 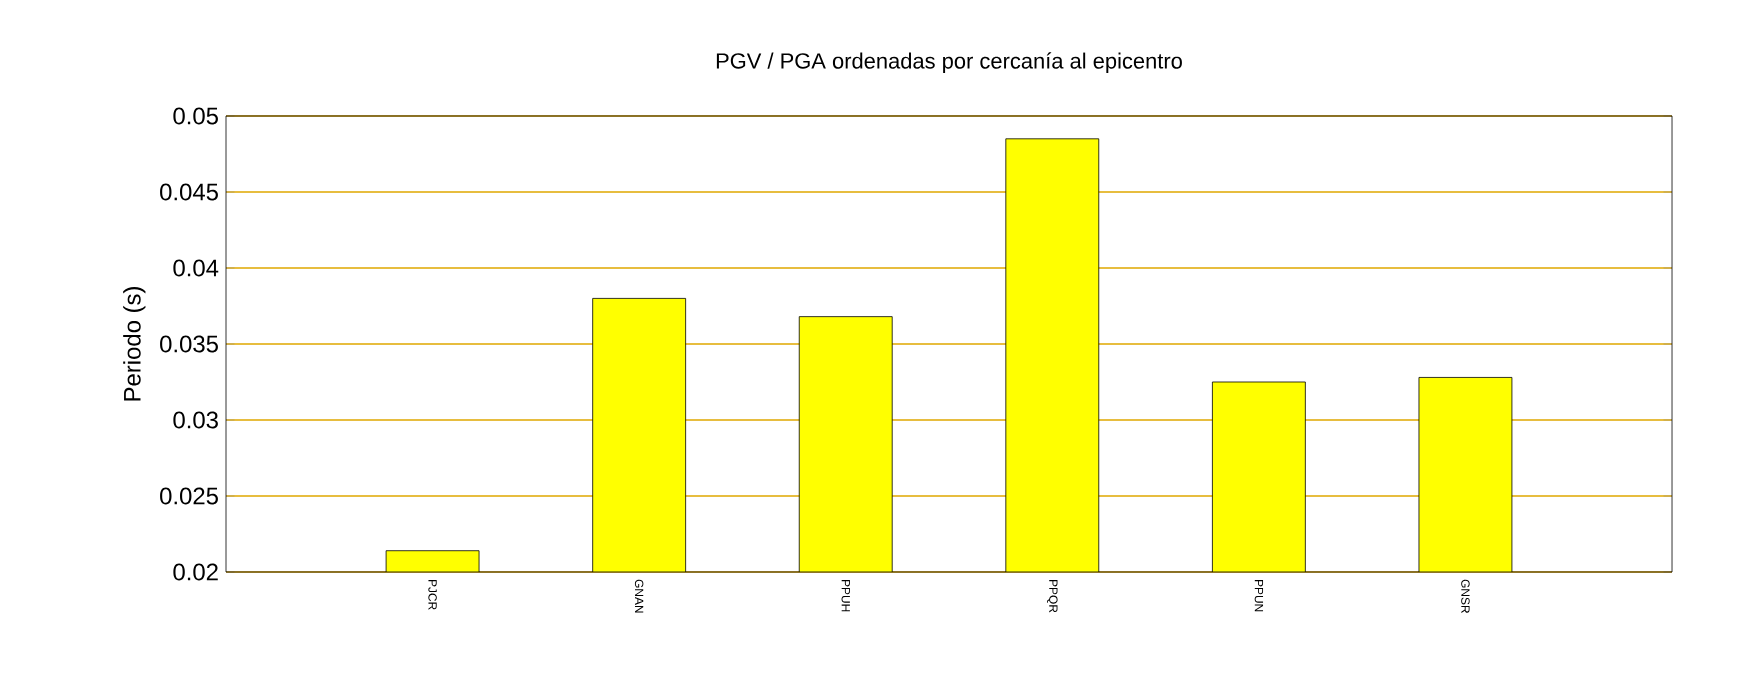 What do you see at coordinates (195, 572) in the screenshot?
I see `y-tick-label: 0.02` at bounding box center [195, 572].